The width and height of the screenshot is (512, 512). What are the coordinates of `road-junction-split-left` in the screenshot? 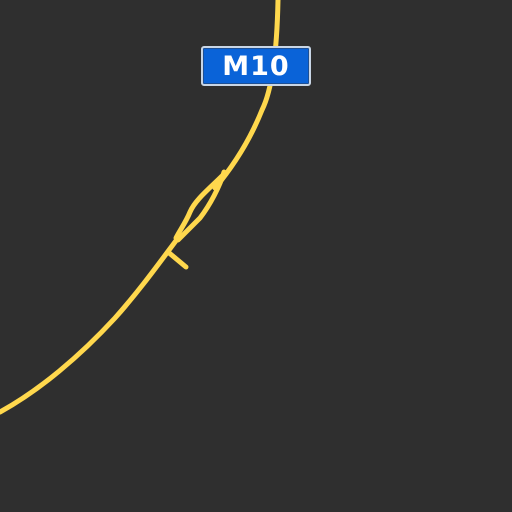 It's located at (199, 207).